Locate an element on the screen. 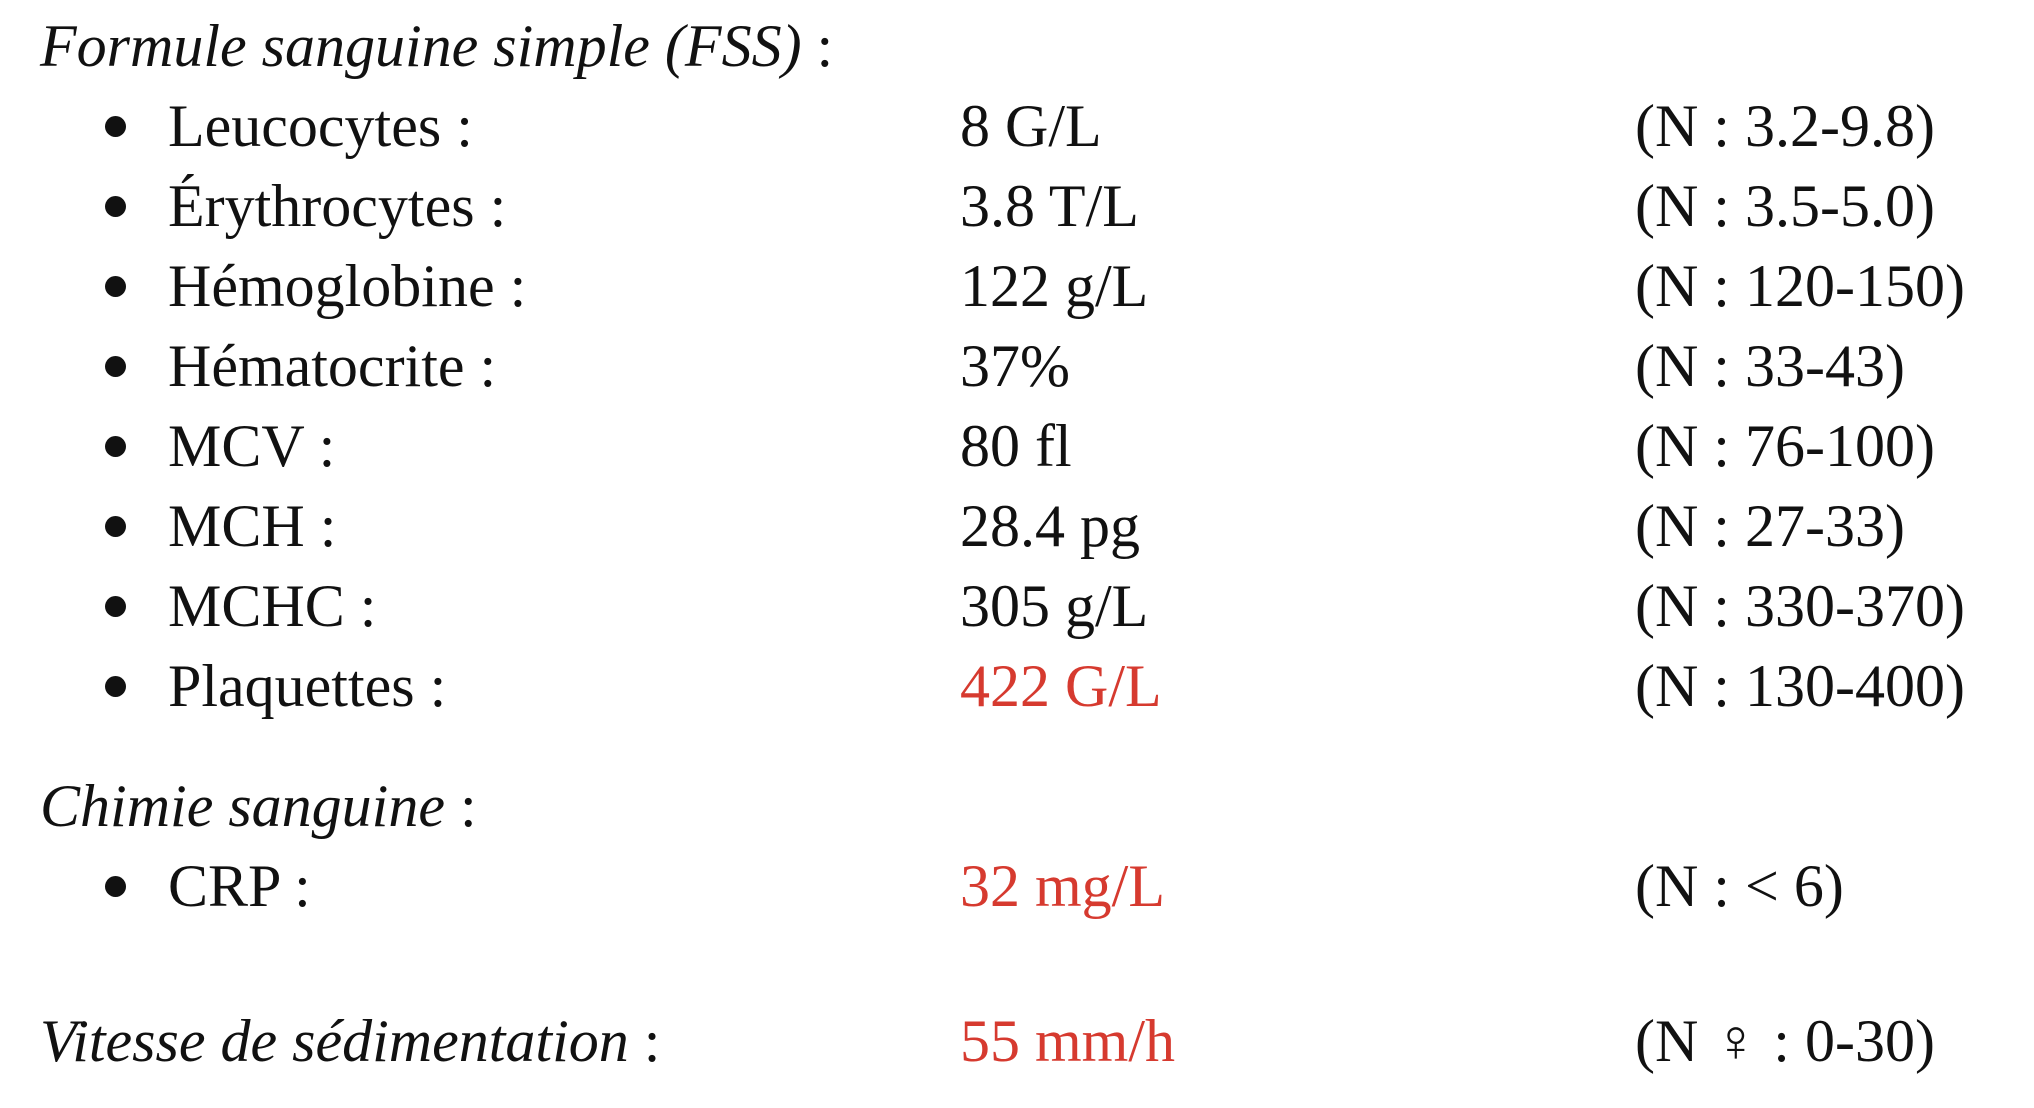  result-label: MCH : is located at coordinates (252, 526).